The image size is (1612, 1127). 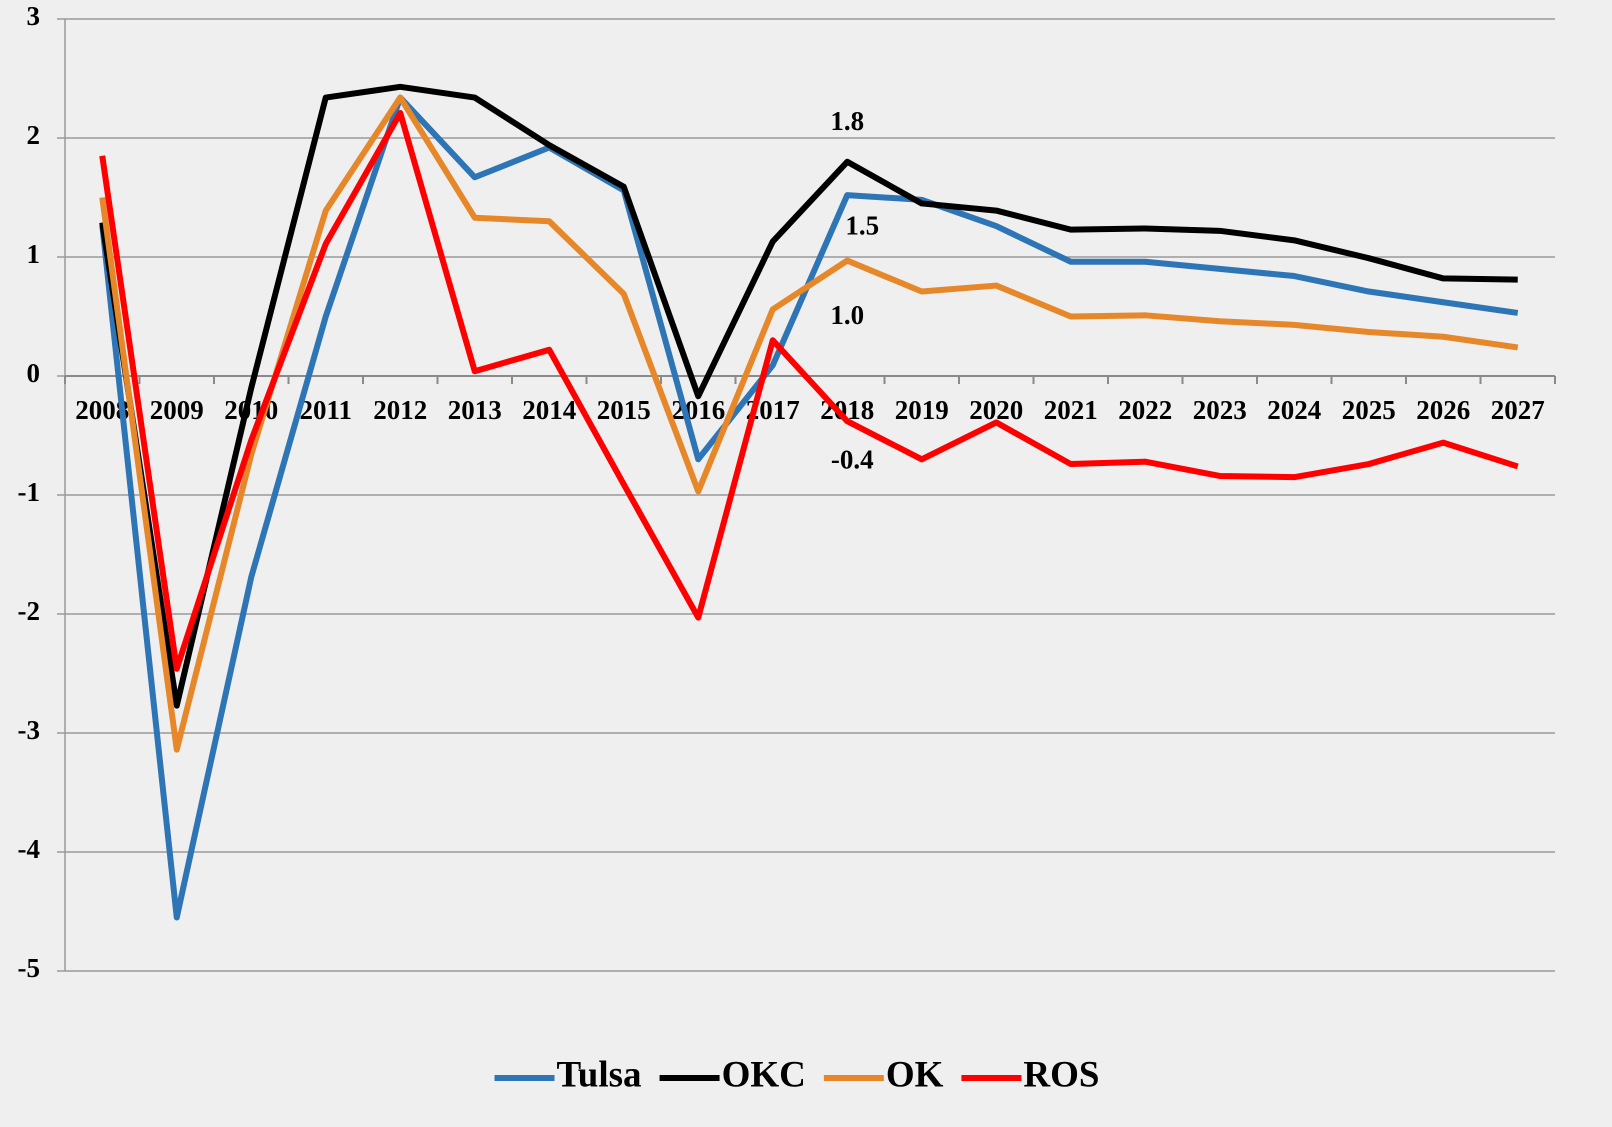 I want to click on x-tick-label: 2011, so click(x=325, y=410).